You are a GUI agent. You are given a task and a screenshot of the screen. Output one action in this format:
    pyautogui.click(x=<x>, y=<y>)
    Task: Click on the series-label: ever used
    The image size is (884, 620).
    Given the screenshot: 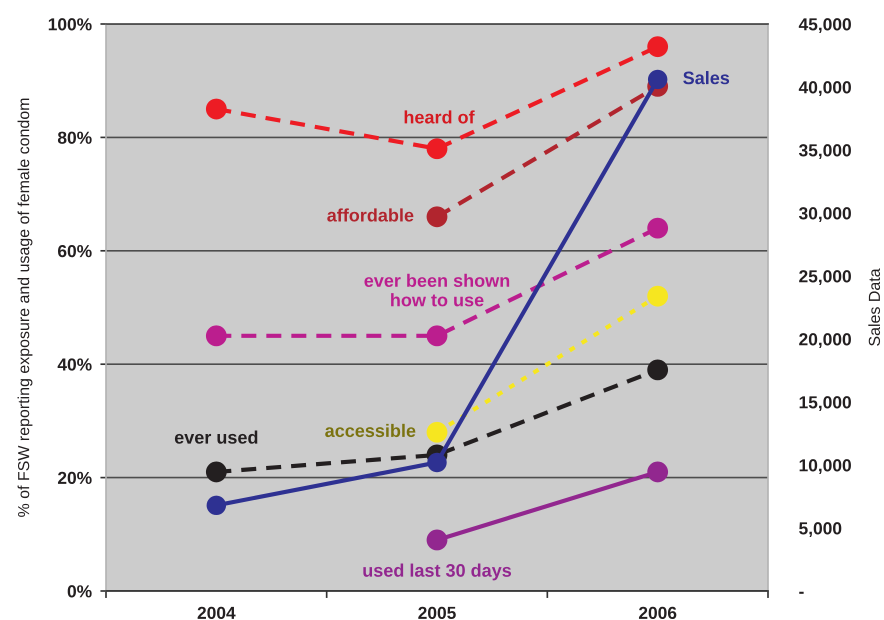 What is the action you would take?
    pyautogui.click(x=216, y=437)
    